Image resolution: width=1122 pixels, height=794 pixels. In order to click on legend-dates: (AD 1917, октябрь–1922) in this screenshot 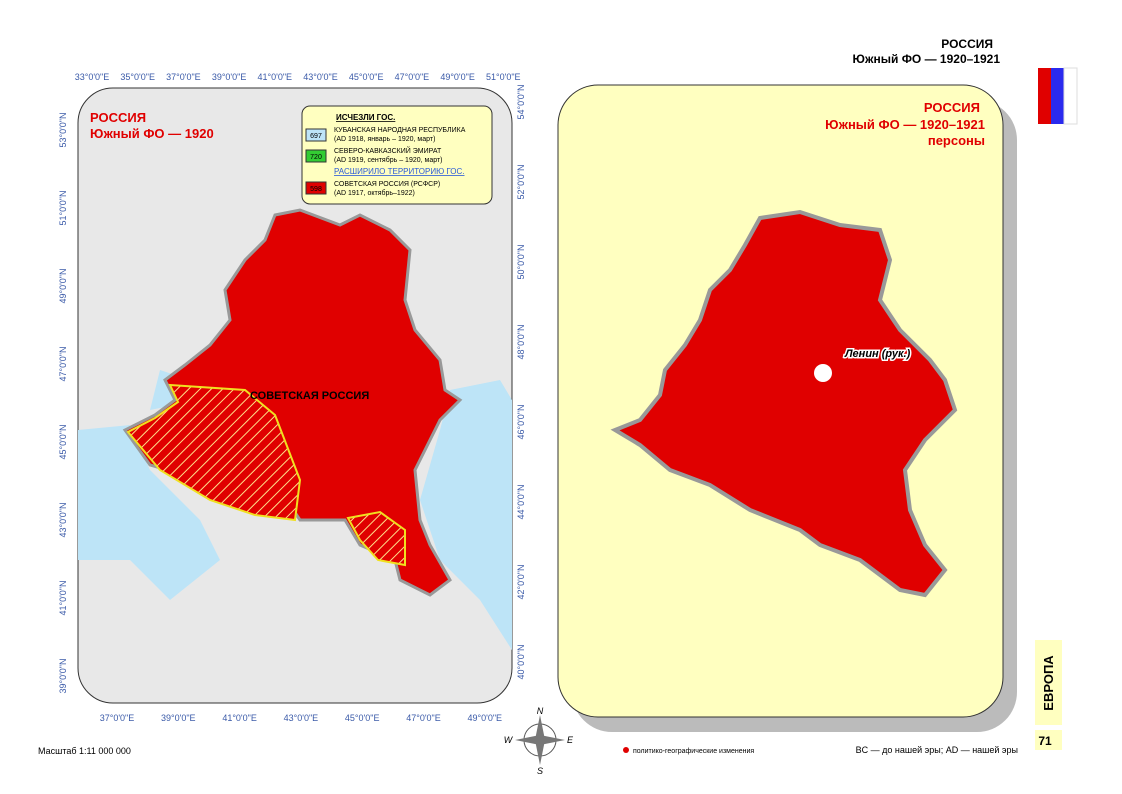, I will do `click(374, 193)`.